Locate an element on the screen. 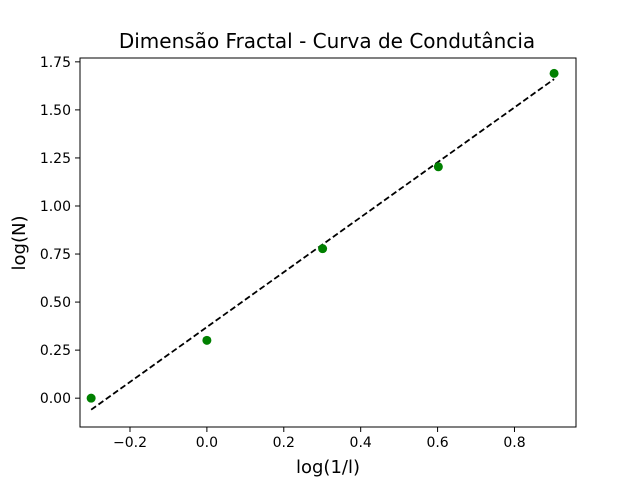 This screenshot has height=480, width=640. y-tick-label: 1.75 is located at coordinates (55, 63).